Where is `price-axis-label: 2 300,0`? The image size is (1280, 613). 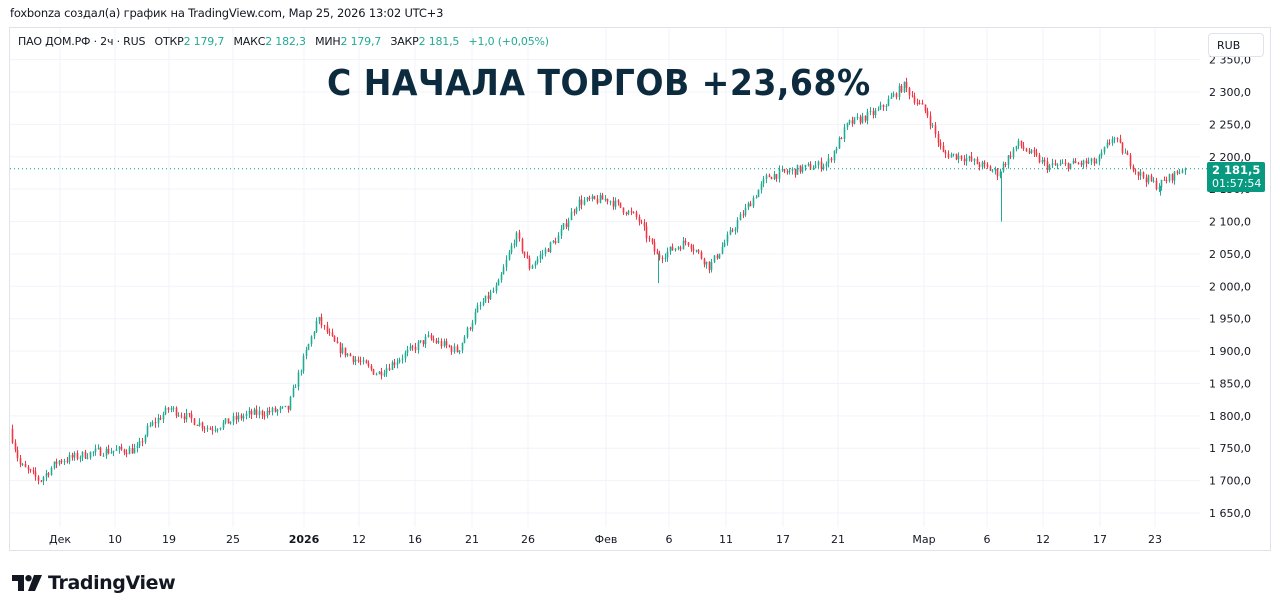
price-axis-label: 2 300,0 is located at coordinates (1230, 92).